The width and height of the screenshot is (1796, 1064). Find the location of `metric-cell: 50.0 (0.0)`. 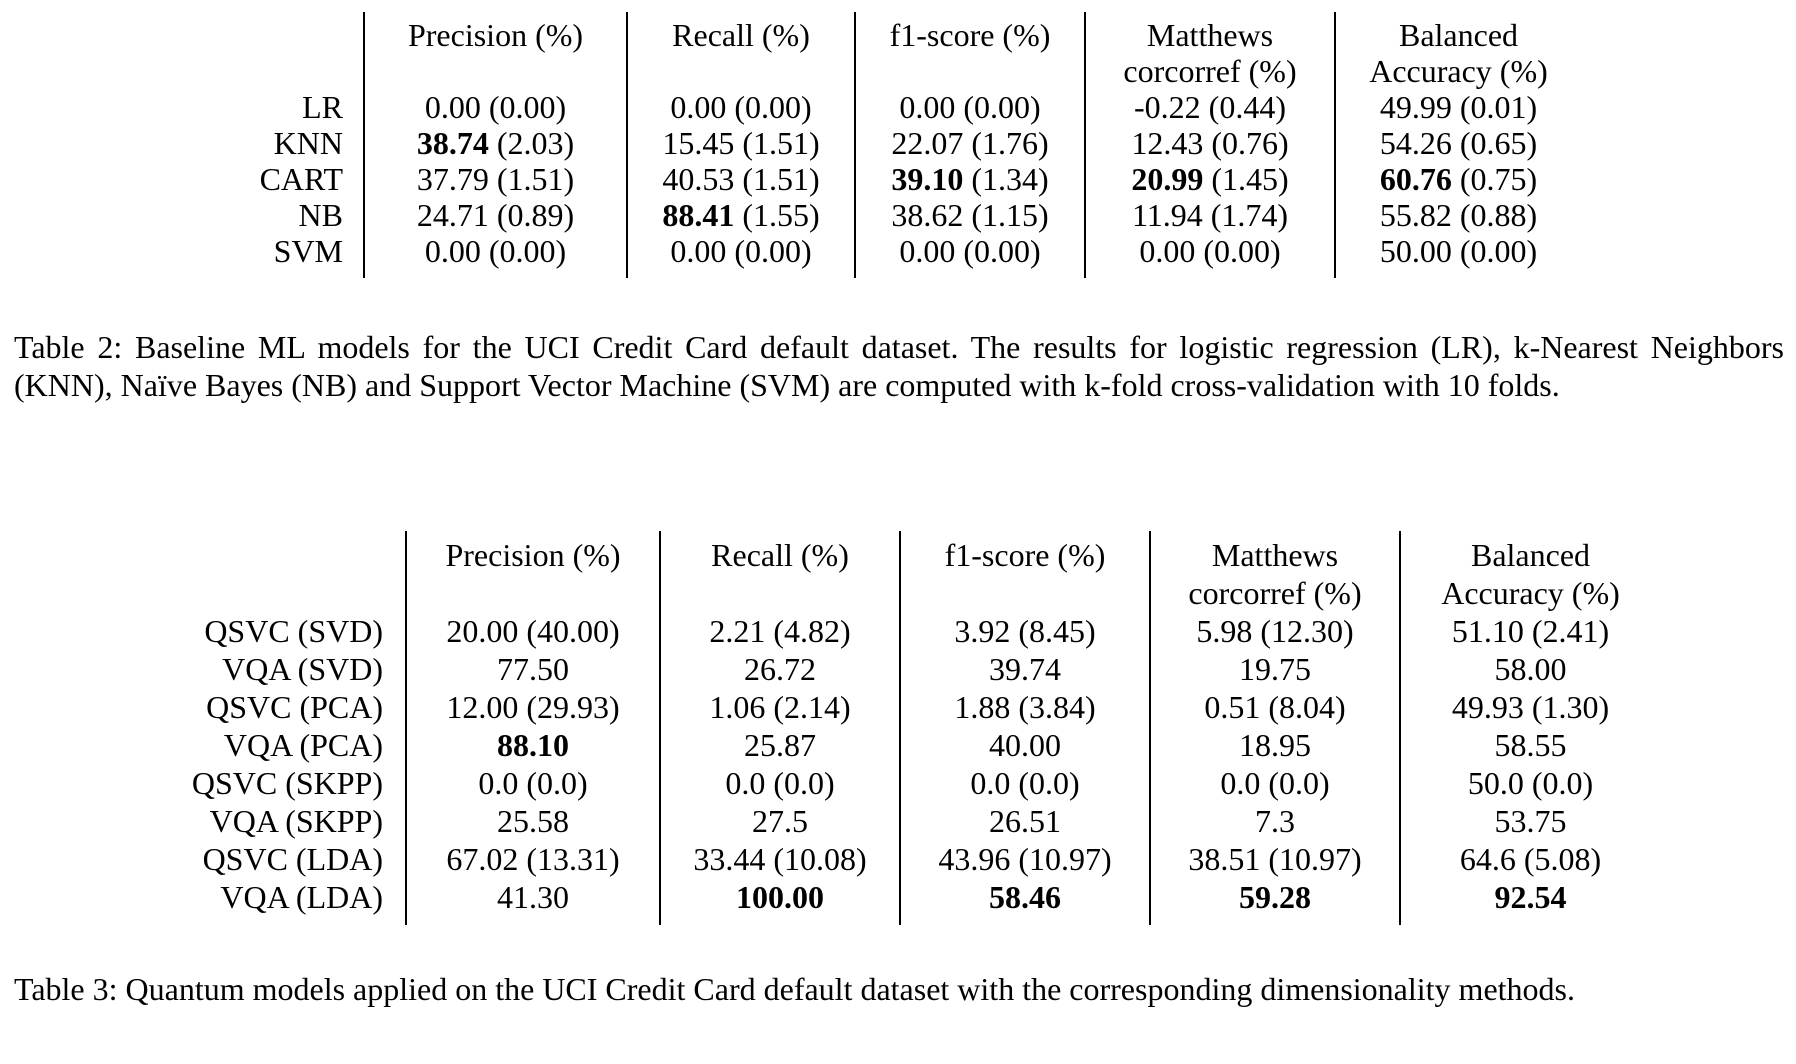

metric-cell: 50.0 (0.0) is located at coordinates (1529, 783).